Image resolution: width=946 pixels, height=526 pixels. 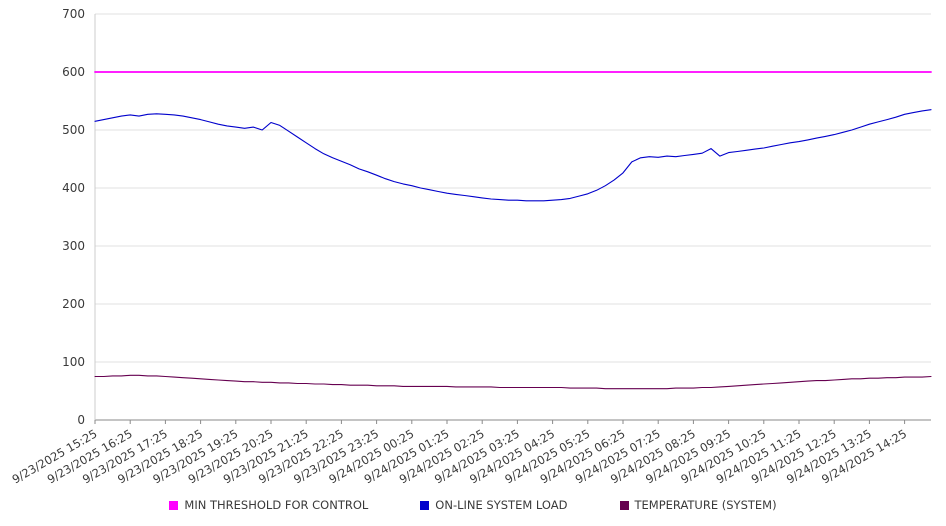 What do you see at coordinates (705, 505) in the screenshot?
I see `legend-label: TEMPERATURE (SYSTEM)` at bounding box center [705, 505].